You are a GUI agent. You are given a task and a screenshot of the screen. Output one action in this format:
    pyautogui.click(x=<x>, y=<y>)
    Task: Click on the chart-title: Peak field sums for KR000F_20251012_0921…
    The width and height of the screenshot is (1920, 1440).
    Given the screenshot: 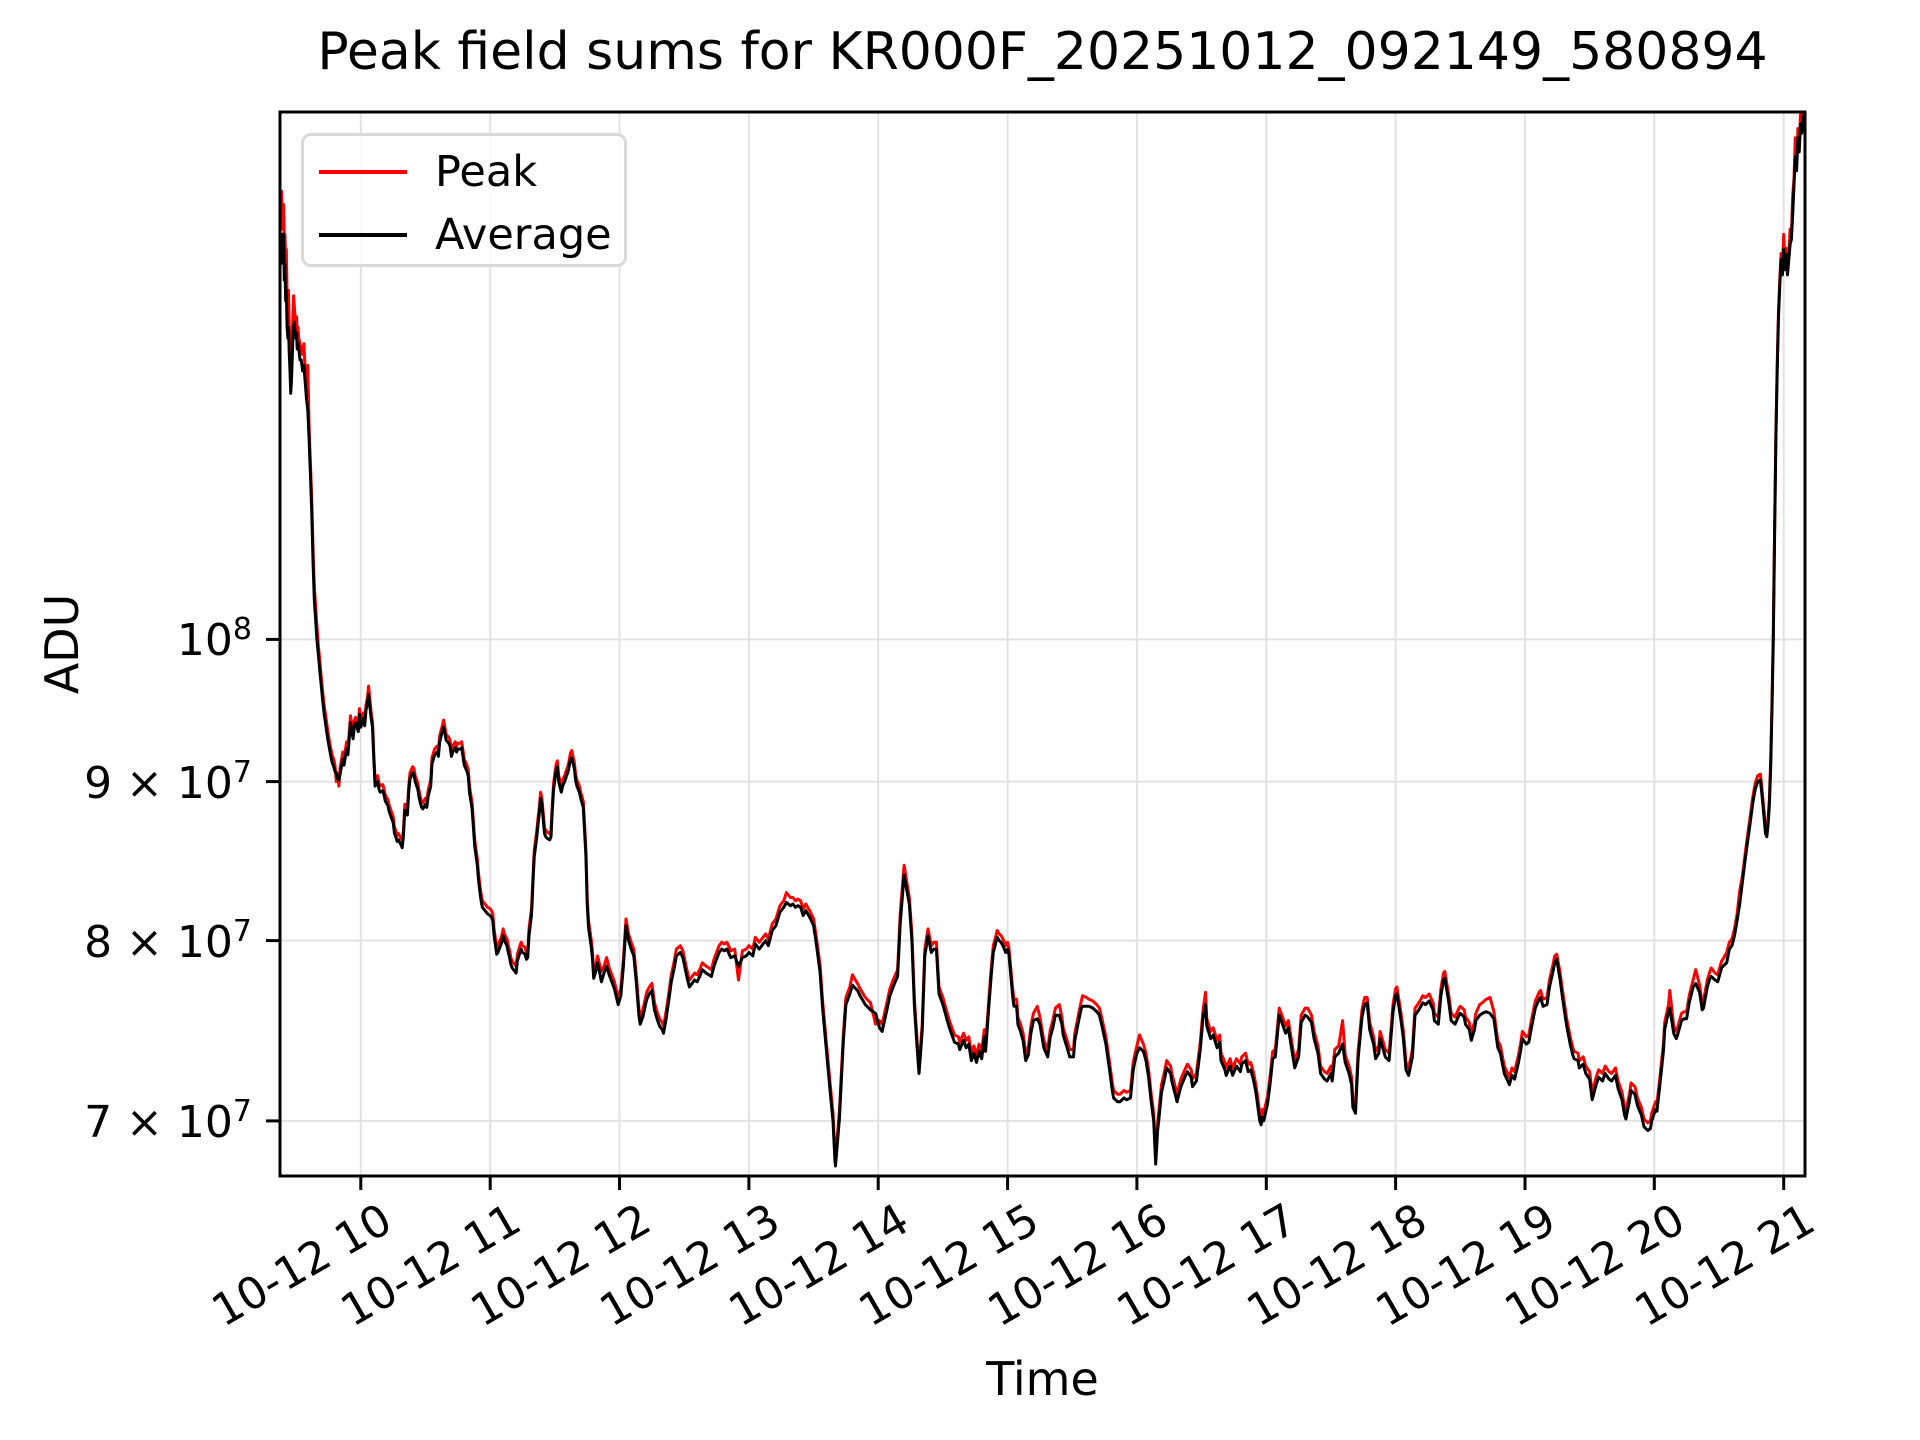 What is the action you would take?
    pyautogui.click(x=1042, y=52)
    